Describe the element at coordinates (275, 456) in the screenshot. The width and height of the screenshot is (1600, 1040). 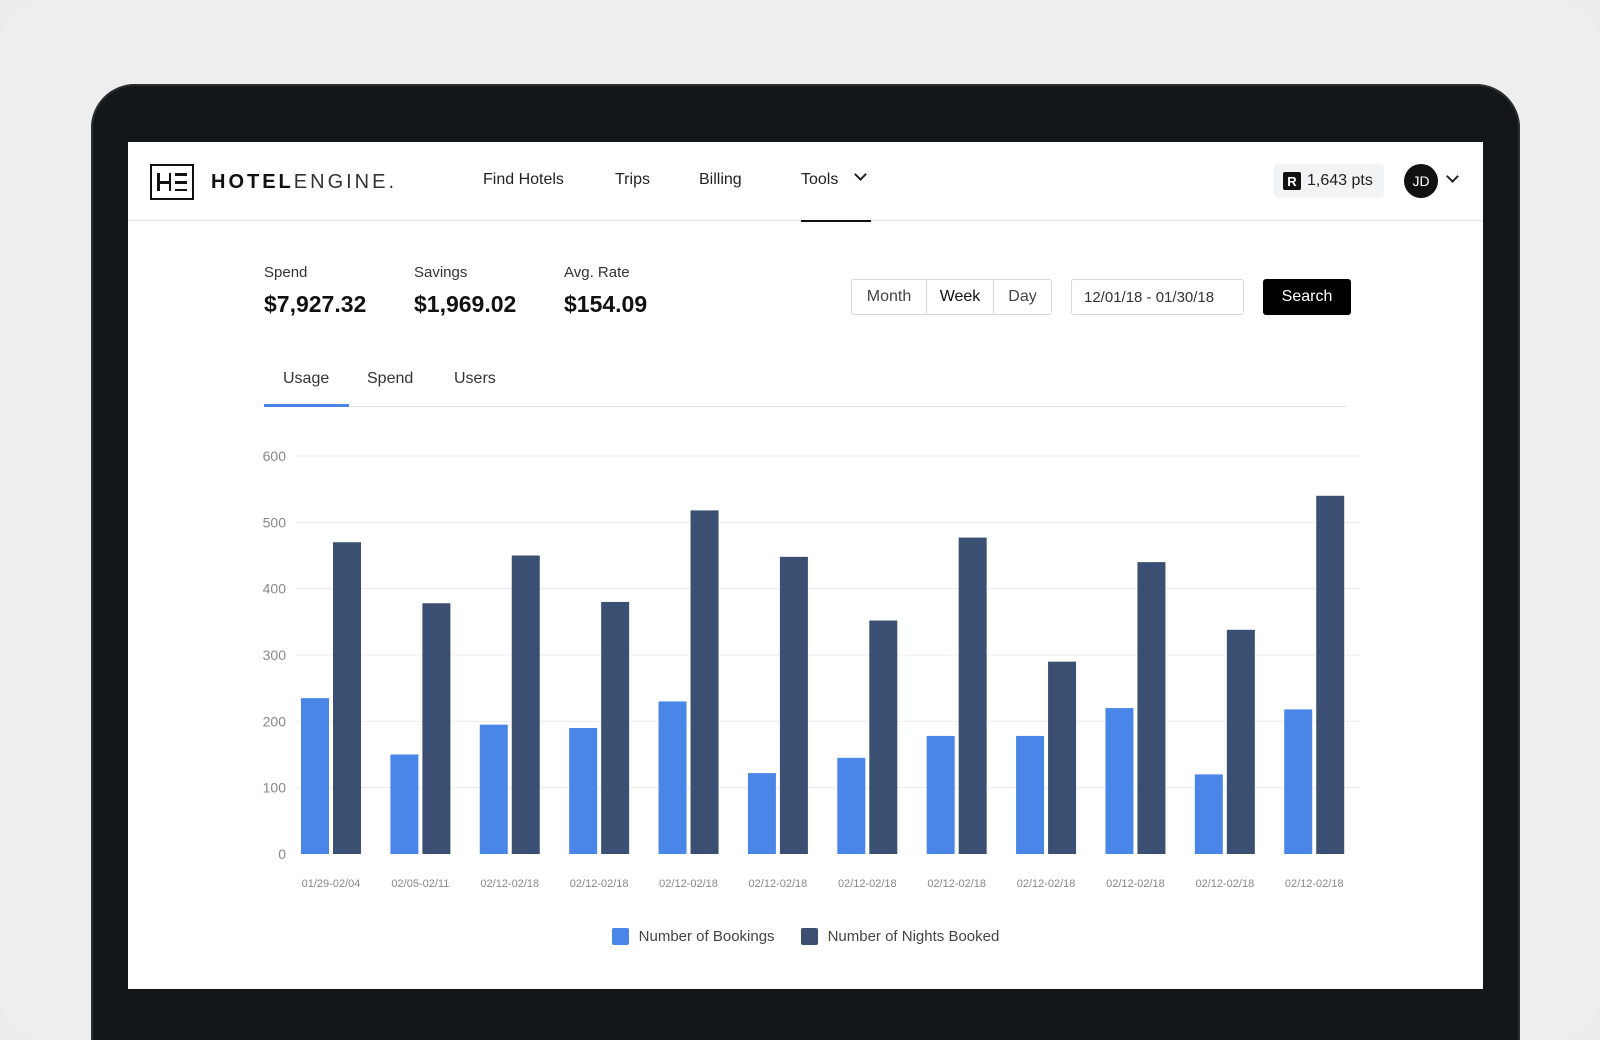
I see `y-tick-label: 600` at that location.